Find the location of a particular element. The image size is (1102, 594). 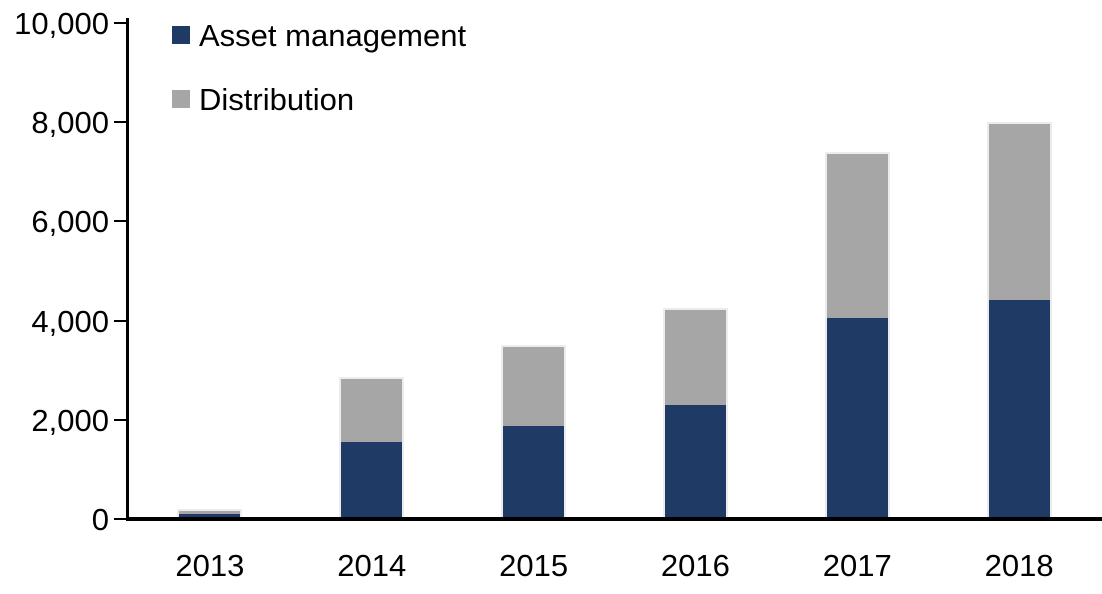

bar-2017 is located at coordinates (857, 335).